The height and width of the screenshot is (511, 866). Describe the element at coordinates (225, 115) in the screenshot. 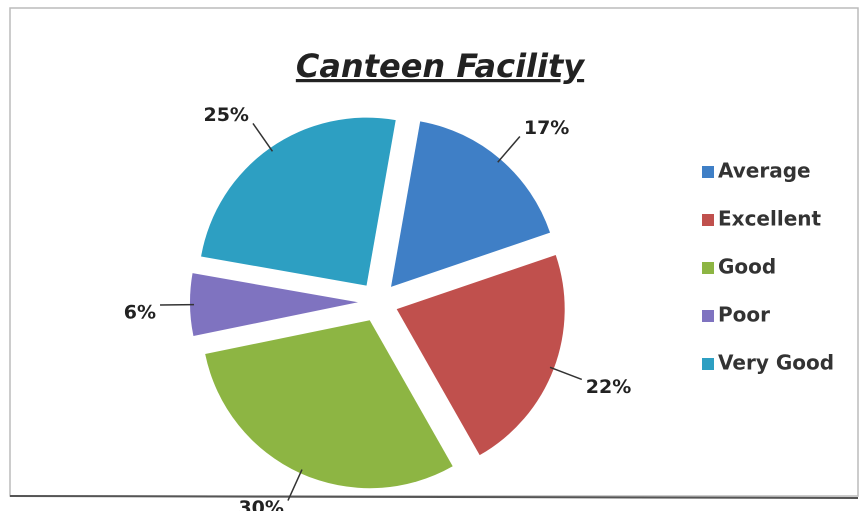

I see `data-label: 25%` at that location.